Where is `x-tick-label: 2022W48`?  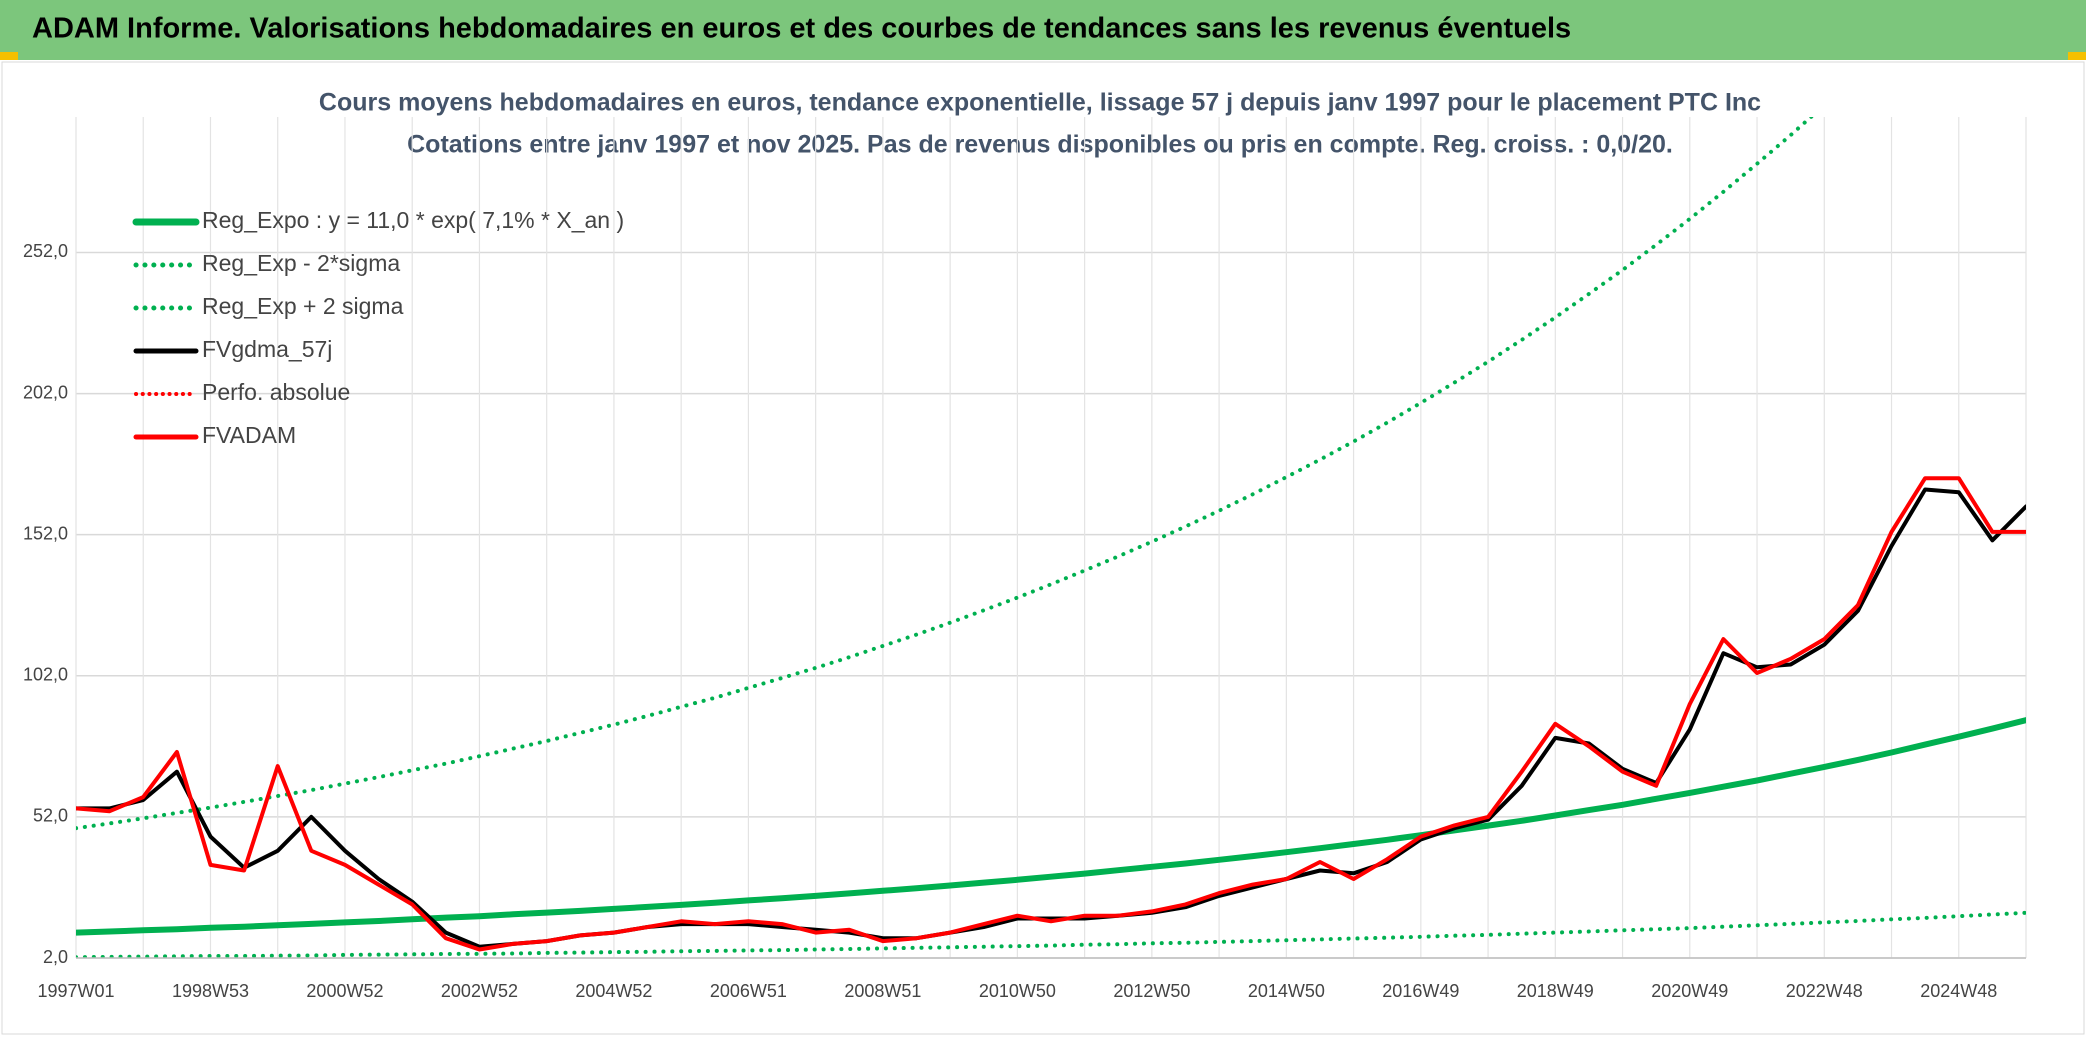 x-tick-label: 2022W48 is located at coordinates (1824, 991).